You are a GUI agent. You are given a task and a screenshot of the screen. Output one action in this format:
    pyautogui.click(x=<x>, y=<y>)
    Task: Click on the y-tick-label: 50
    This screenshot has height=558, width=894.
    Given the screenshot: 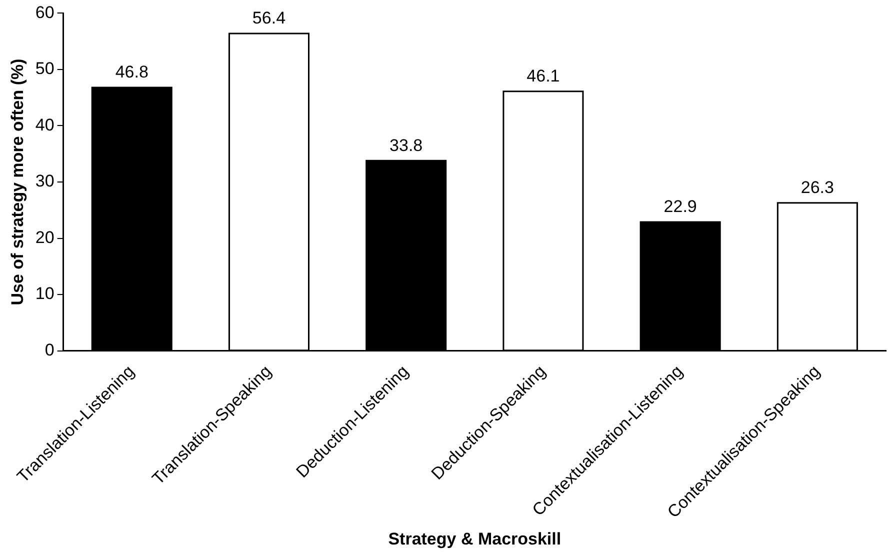 What is the action you would take?
    pyautogui.click(x=44, y=68)
    